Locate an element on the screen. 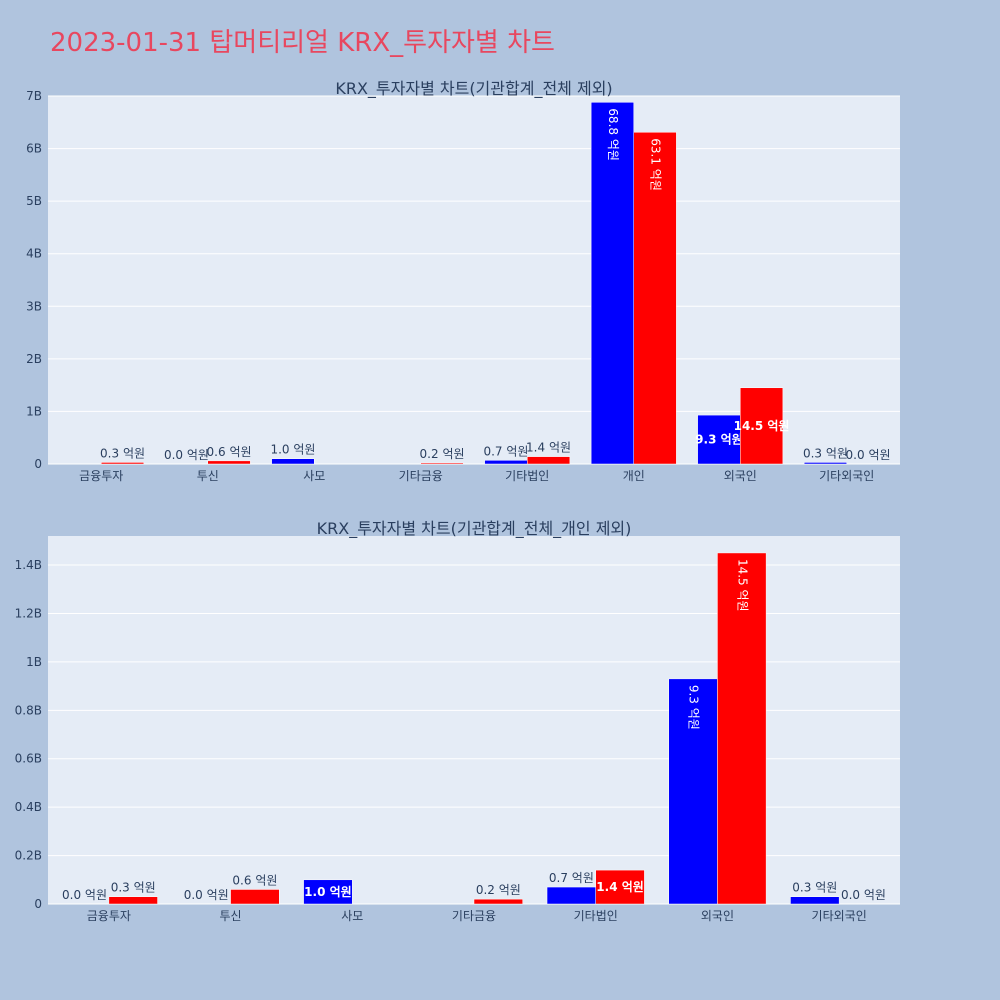  chart-subtitle: KRX_투자자별 차트(기관합계_전체_개인 제외) is located at coordinates (474, 529).